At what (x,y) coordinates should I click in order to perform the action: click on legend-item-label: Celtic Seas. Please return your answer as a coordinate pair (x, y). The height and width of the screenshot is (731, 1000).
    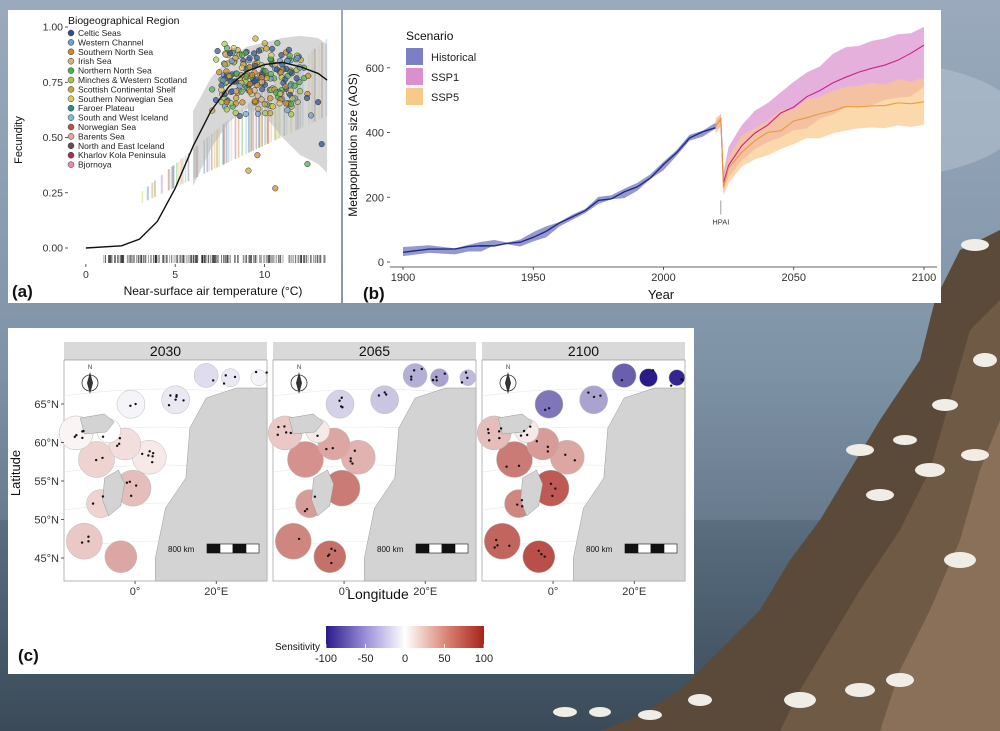
    Looking at the image, I should click on (99, 33).